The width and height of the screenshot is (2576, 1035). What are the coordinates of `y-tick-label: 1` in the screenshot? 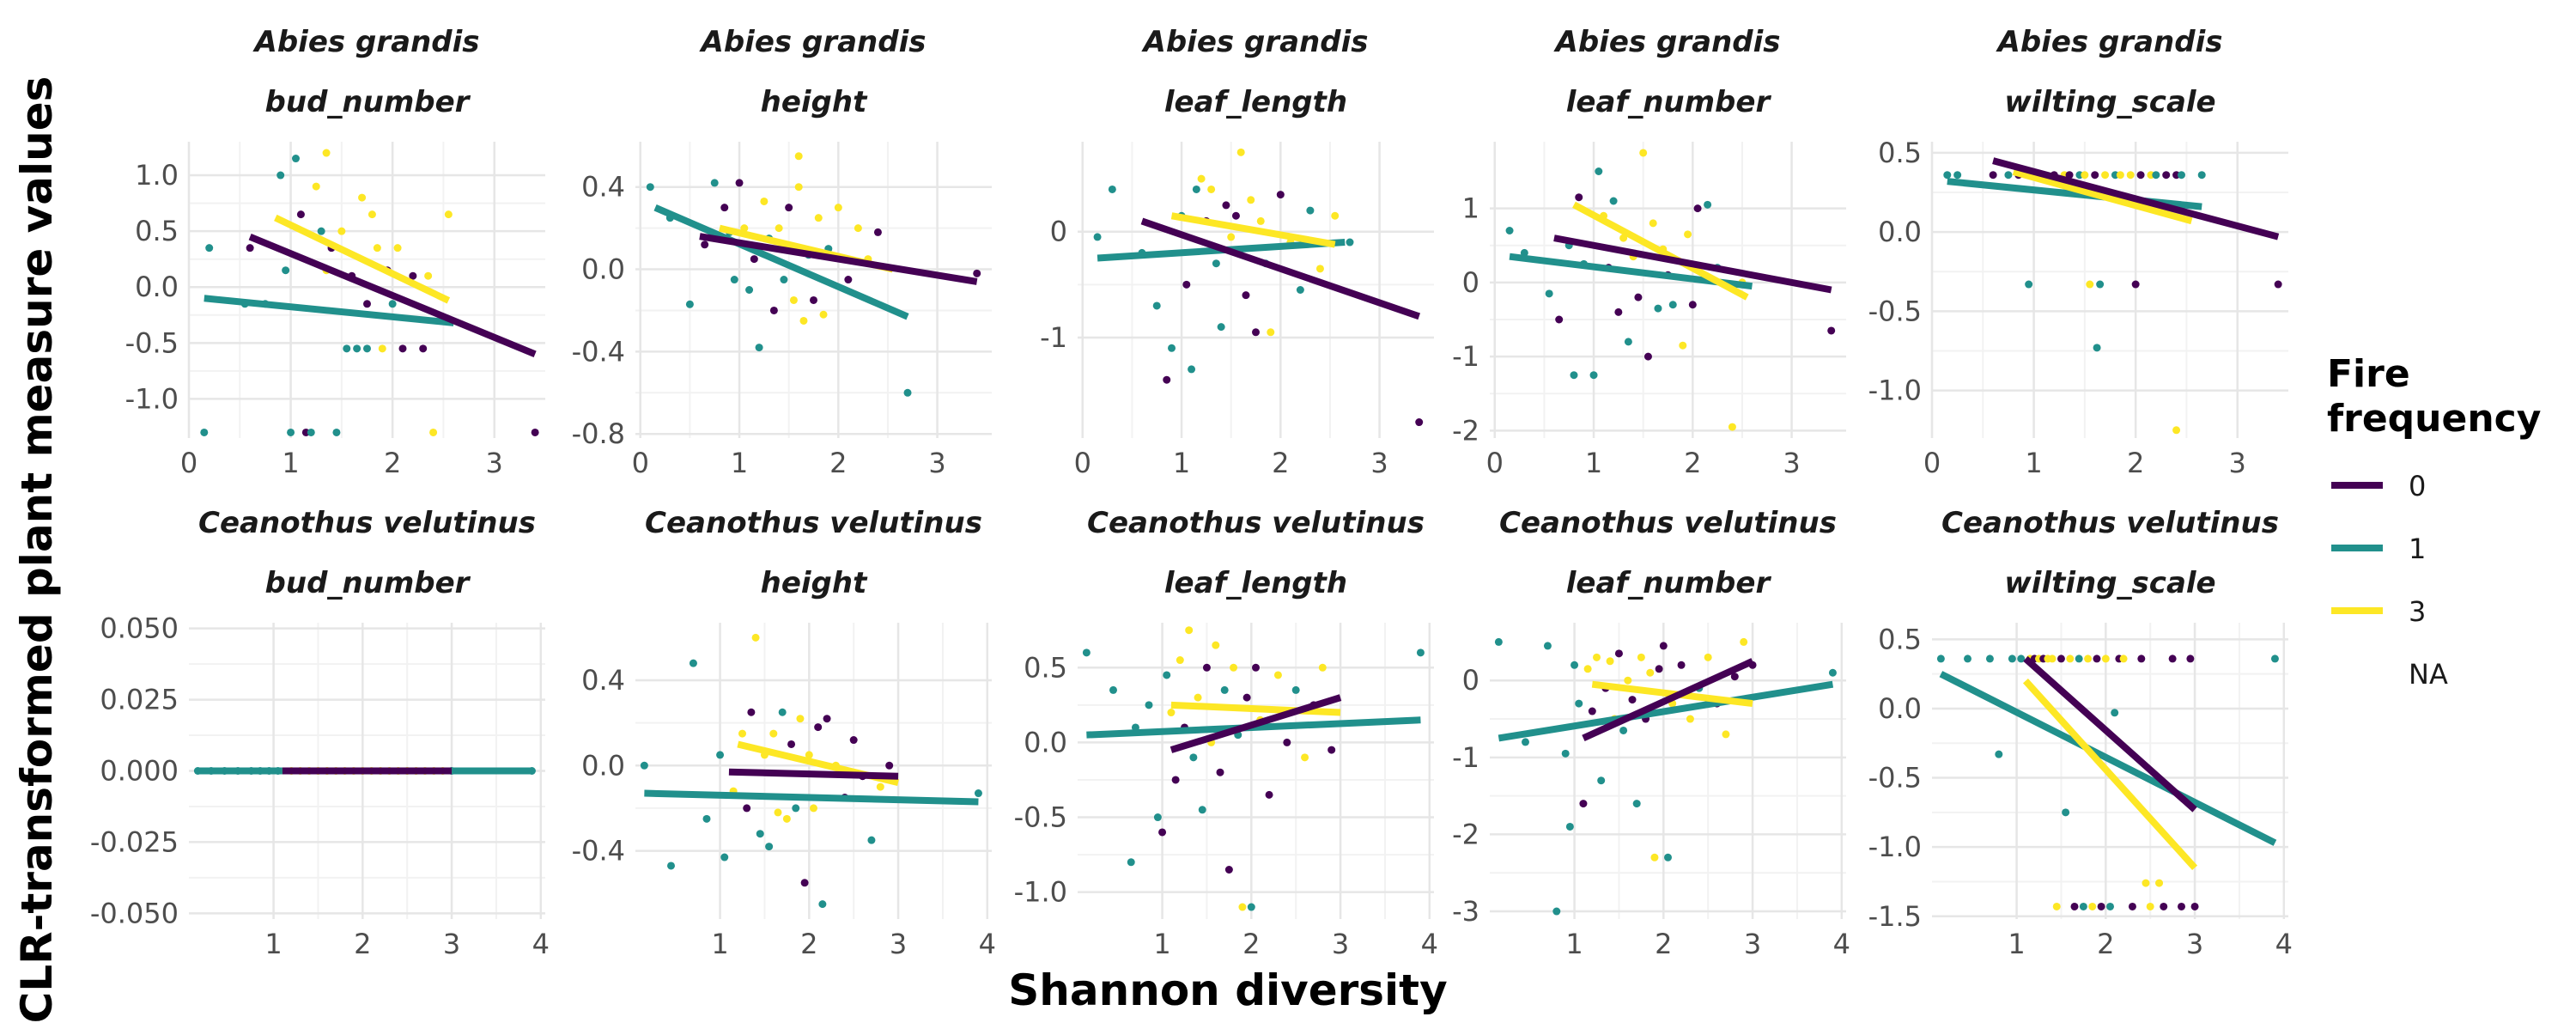 It's located at (1470, 208).